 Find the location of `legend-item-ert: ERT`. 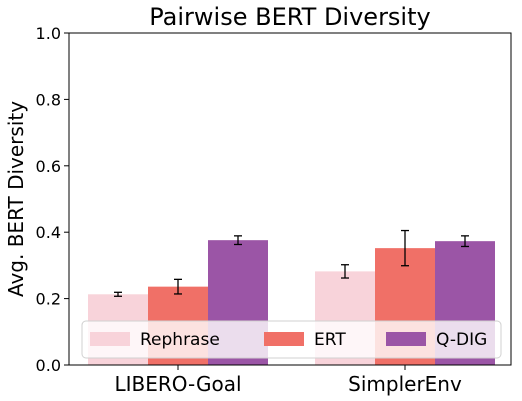

legend-item-ert: ERT is located at coordinates (305, 340).